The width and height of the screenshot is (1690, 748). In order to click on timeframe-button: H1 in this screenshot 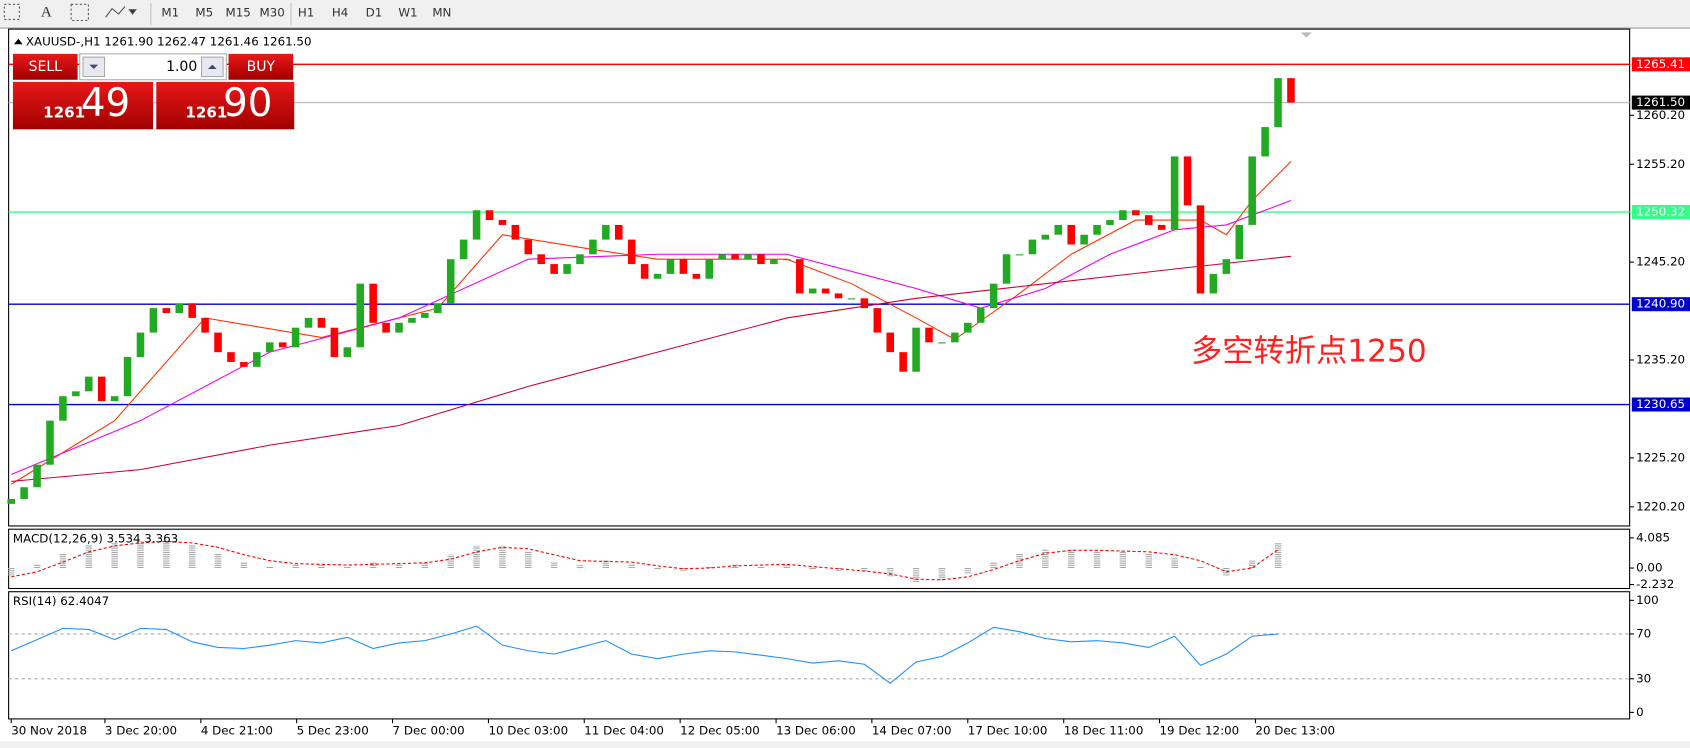, I will do `click(306, 12)`.